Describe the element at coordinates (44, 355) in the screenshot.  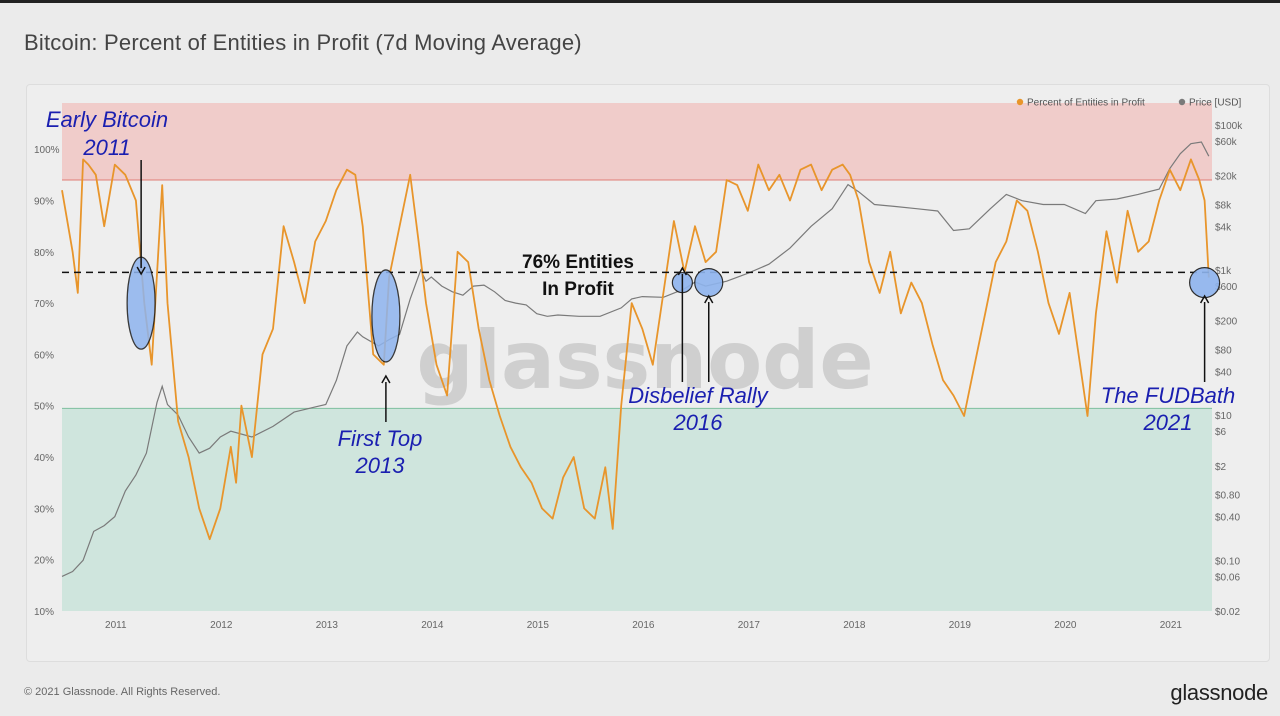
I see `left-tick-label: 60%` at that location.